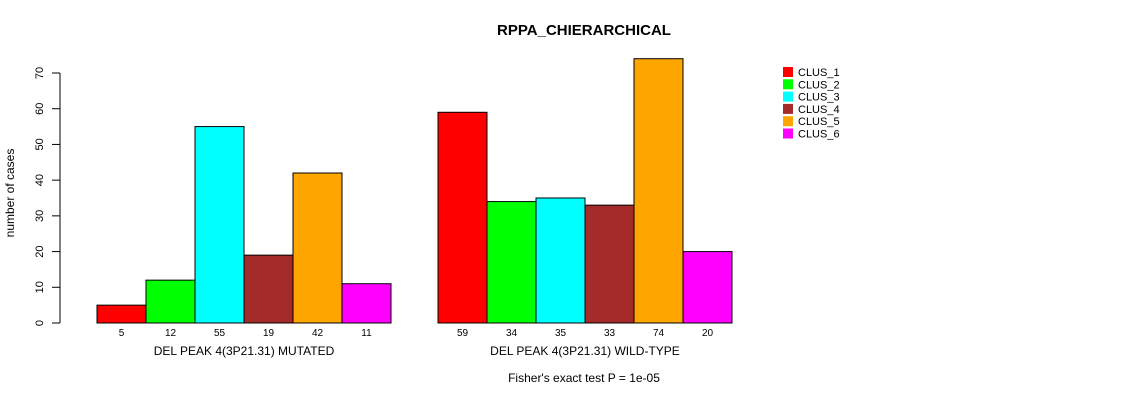 The image size is (1140, 400). Describe the element at coordinates (512, 333) in the screenshot. I see `bar-value-label: 34` at that location.